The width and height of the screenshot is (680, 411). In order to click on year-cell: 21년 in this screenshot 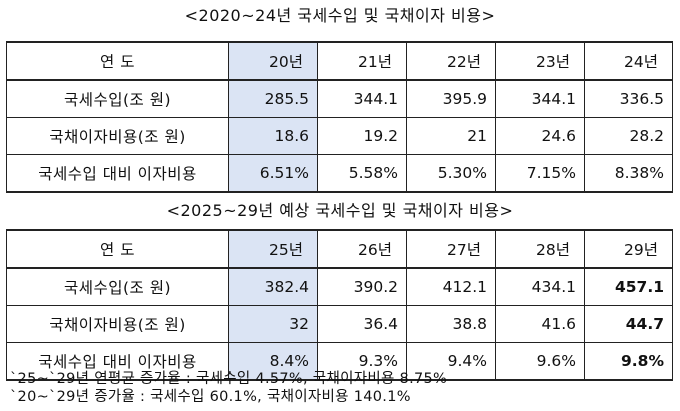, I will do `click(362, 61)`.